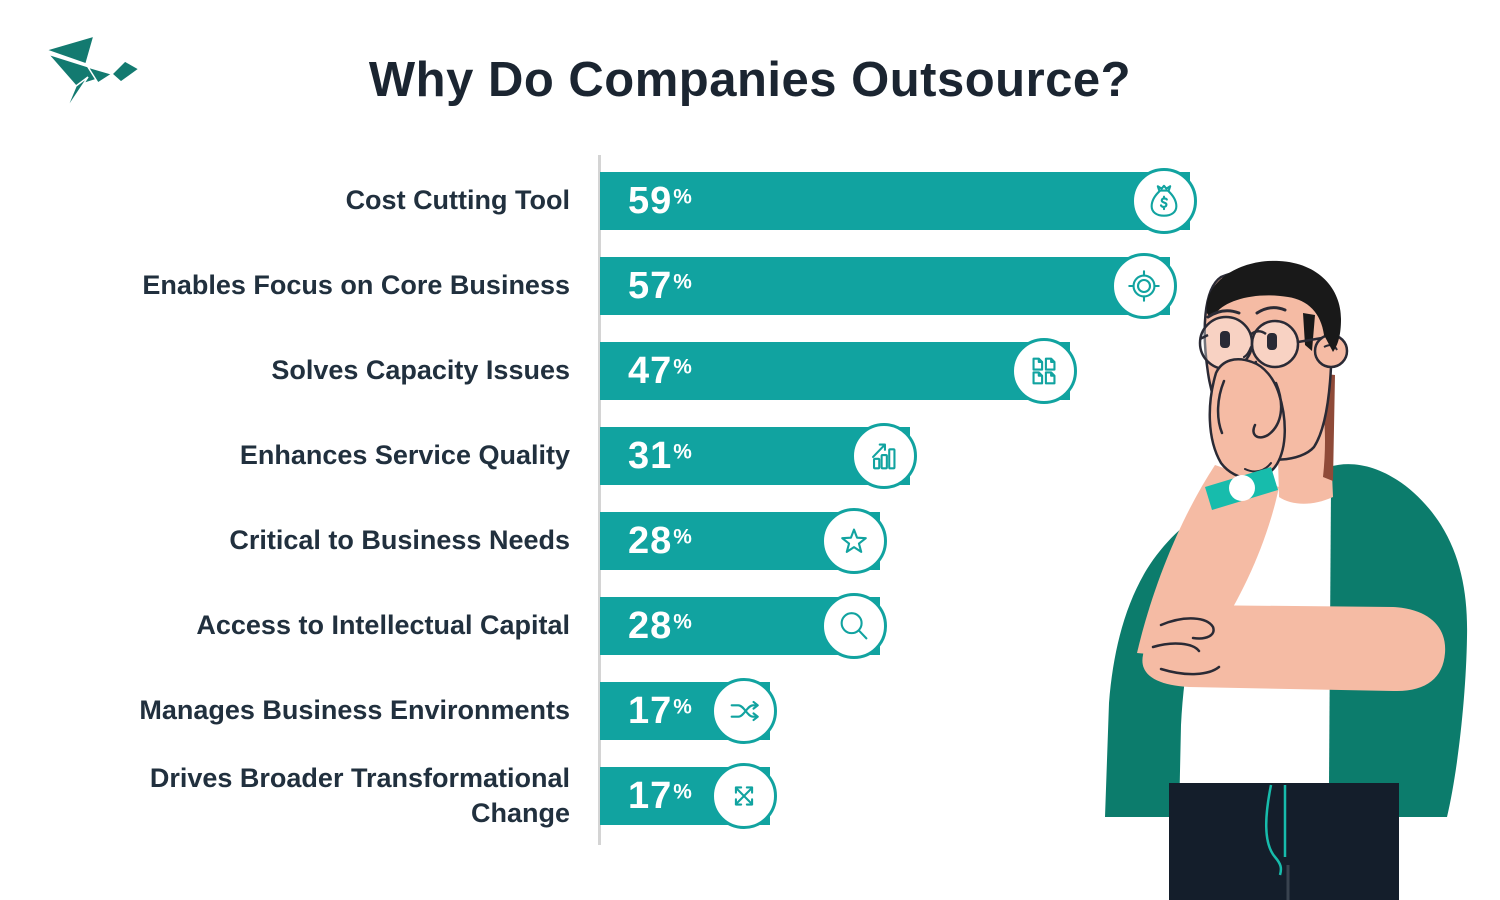 The width and height of the screenshot is (1500, 900). I want to click on bar-row: Manages Business Environments 17%, so click(750, 711).